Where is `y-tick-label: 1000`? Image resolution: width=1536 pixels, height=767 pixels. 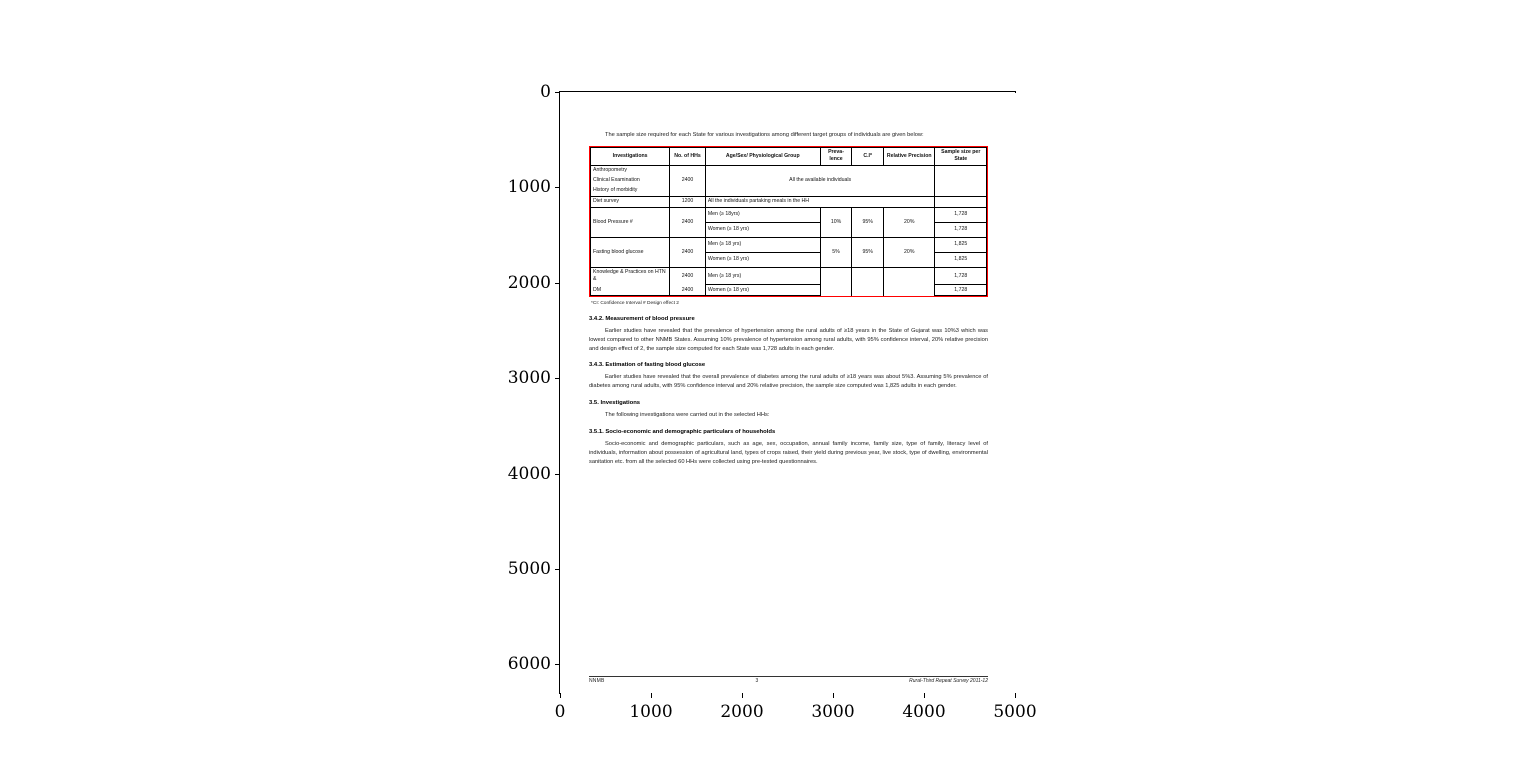 y-tick-label: 1000 is located at coordinates (529, 187).